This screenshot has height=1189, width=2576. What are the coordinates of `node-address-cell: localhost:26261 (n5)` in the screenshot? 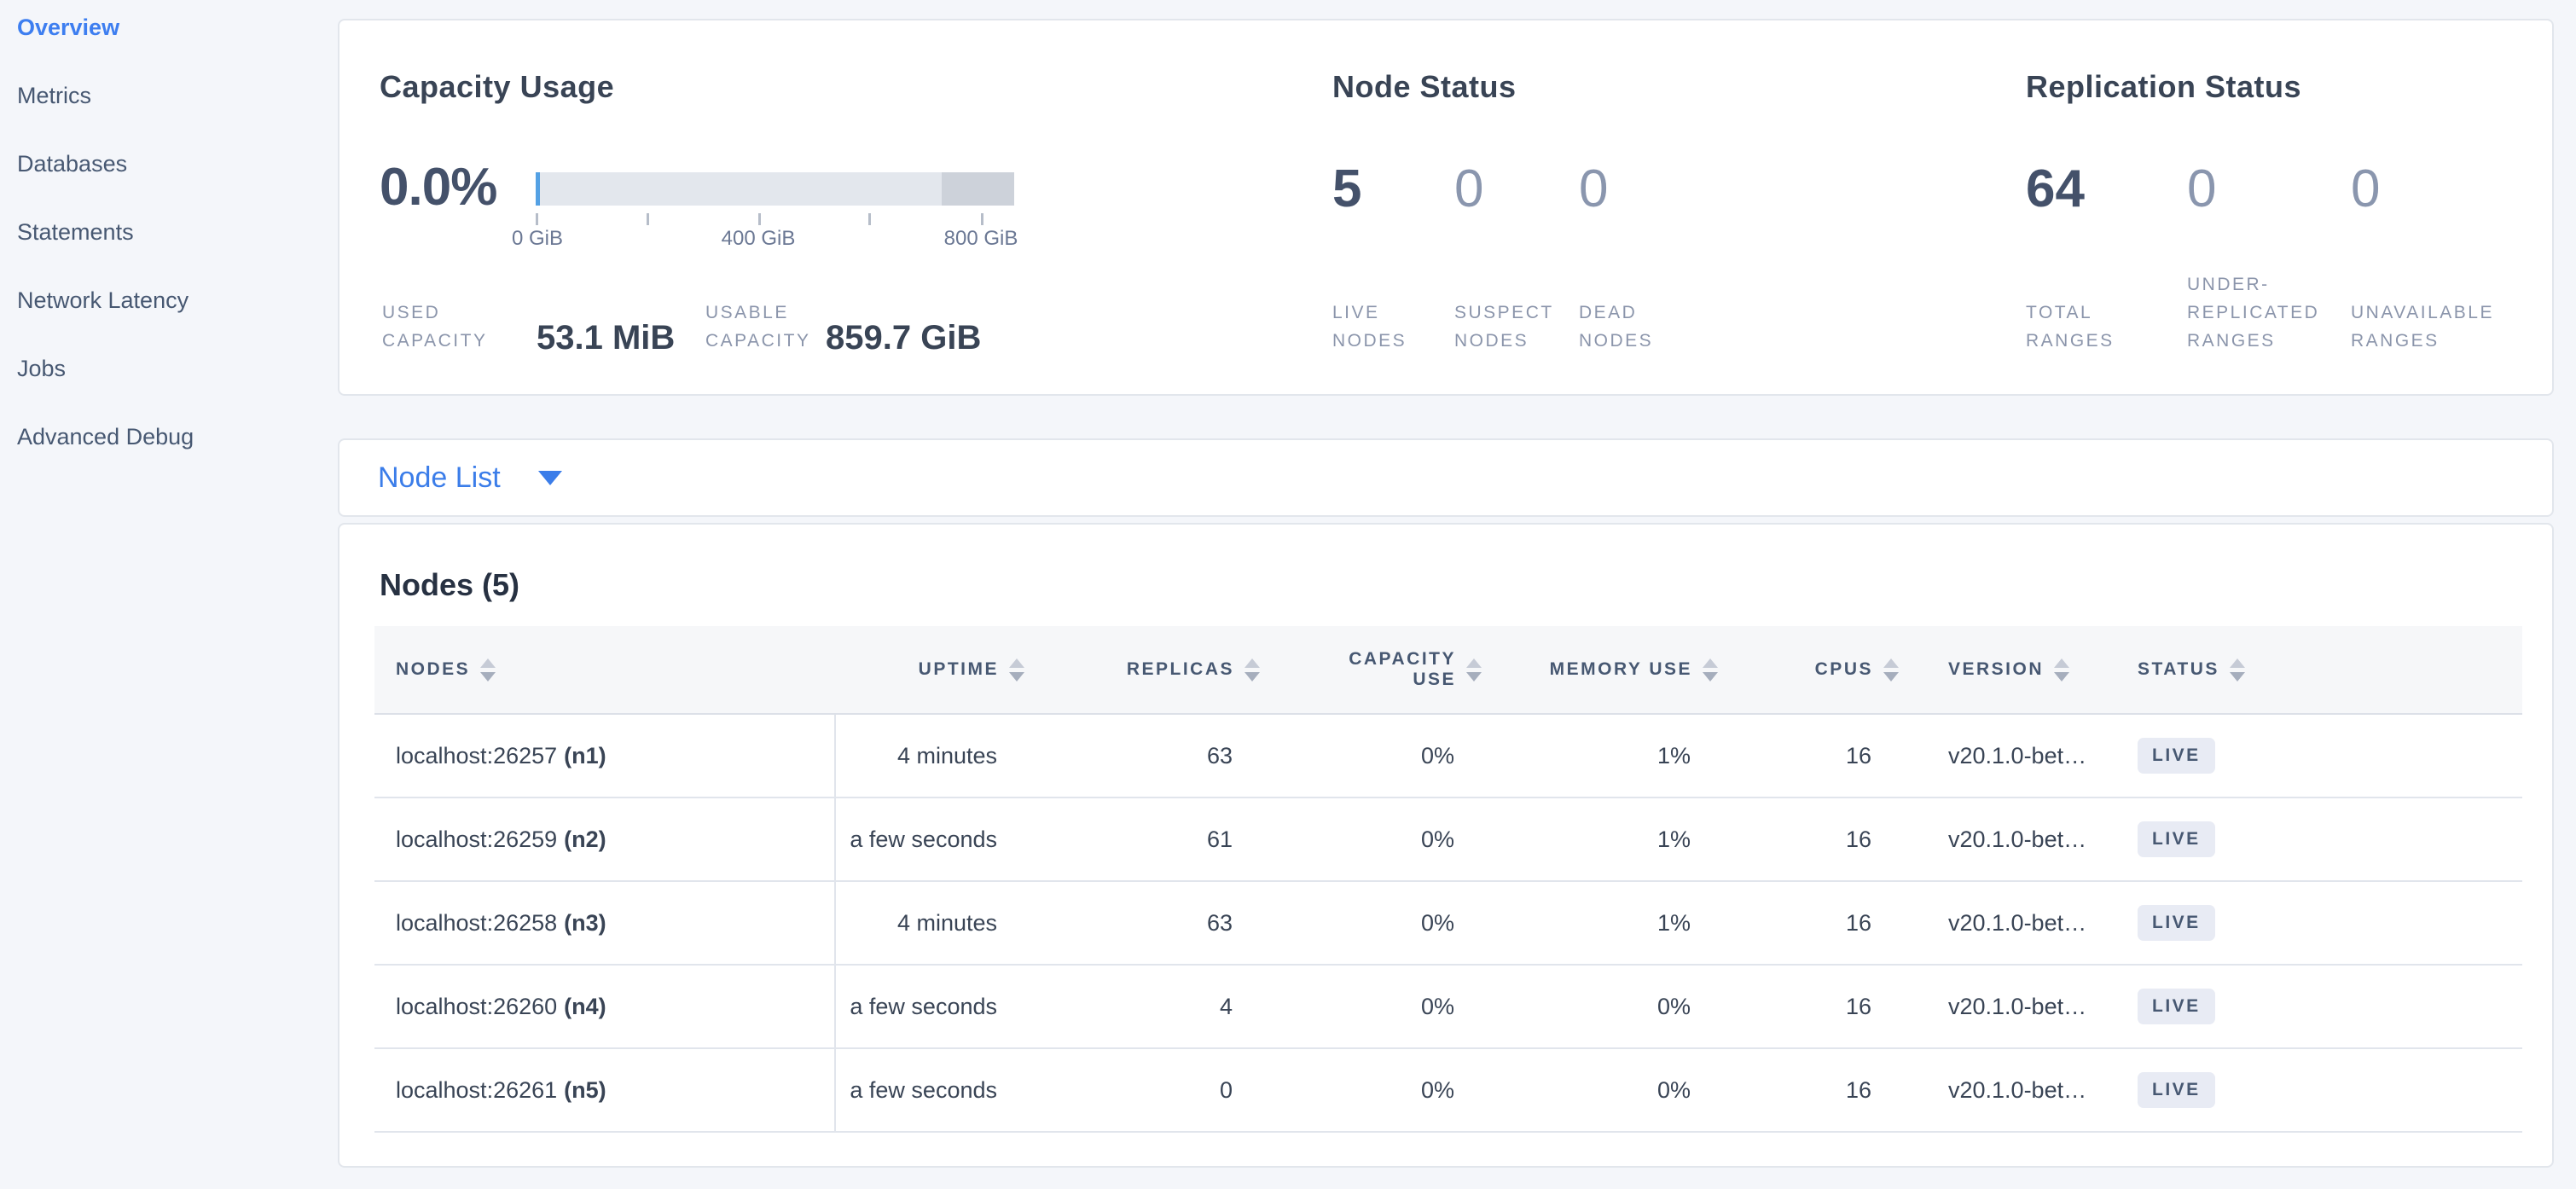 It's located at (605, 1090).